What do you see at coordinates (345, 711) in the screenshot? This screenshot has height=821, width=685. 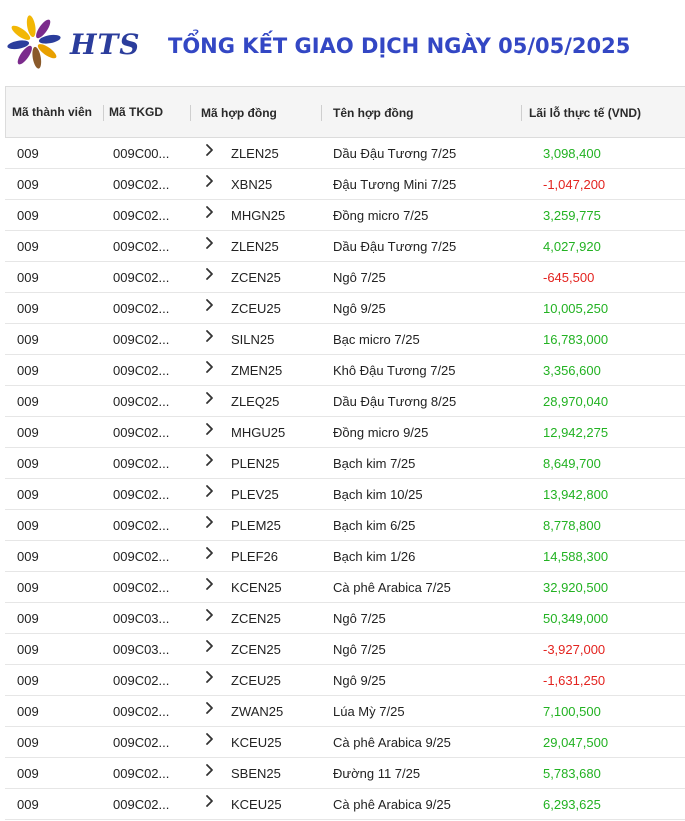 I see `table-row: 009 009C02... ZWAN25 Lúa Mỳ 7/25 7,100,500` at bounding box center [345, 711].